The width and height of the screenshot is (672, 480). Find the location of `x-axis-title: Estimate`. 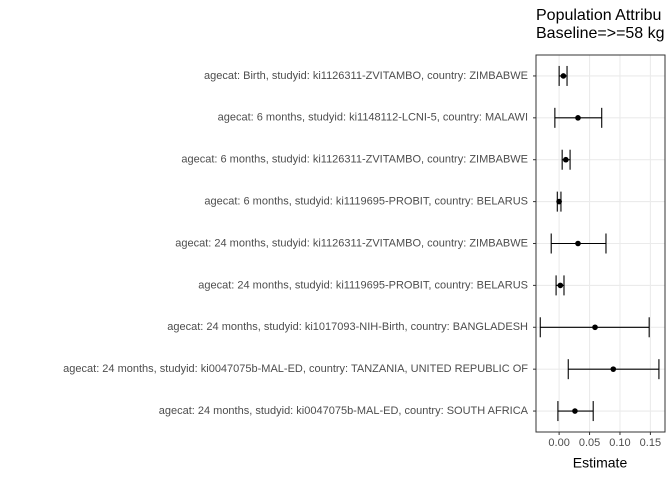

x-axis-title: Estimate is located at coordinates (600, 463).